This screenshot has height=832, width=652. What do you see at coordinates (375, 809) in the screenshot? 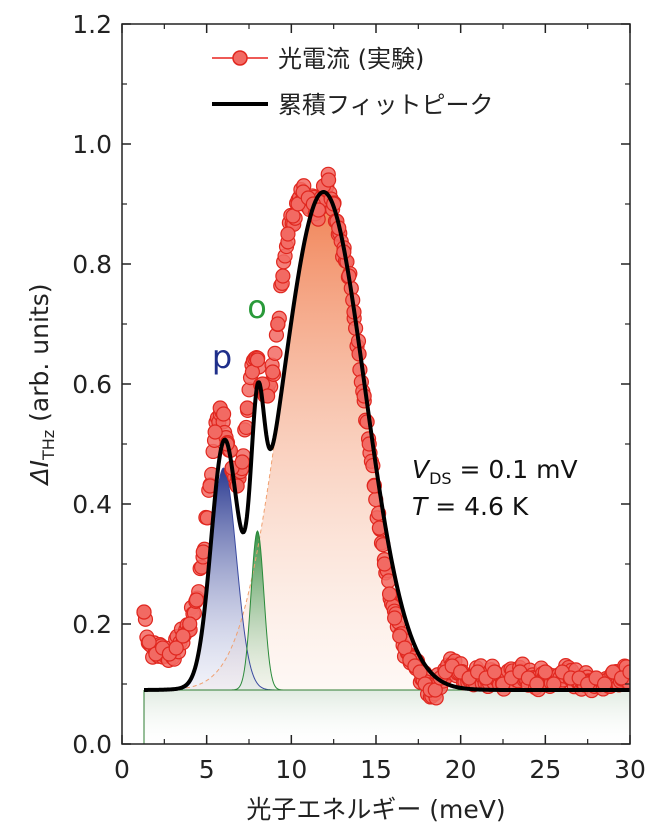
I see `x-axis-title: 光子エネルギー (meV)` at bounding box center [375, 809].